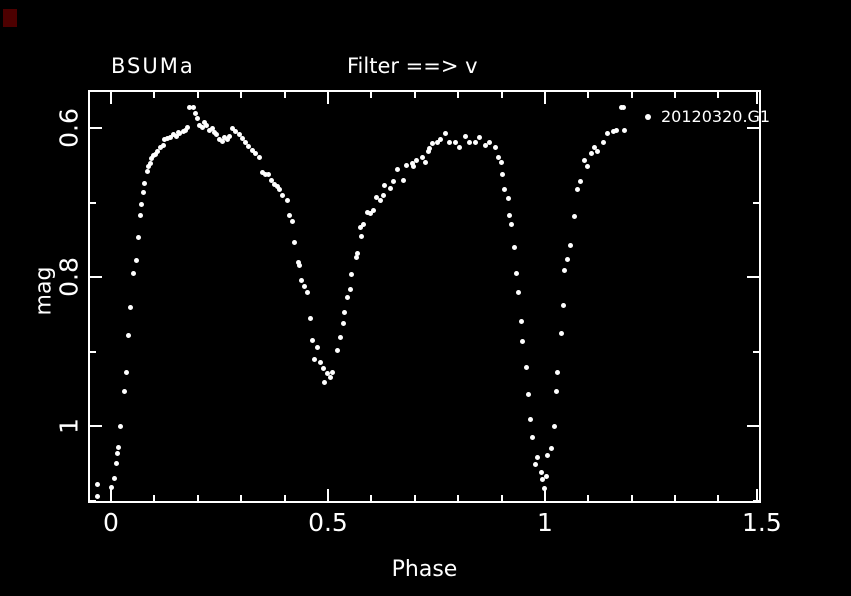 The image size is (851, 596). What do you see at coordinates (716, 116) in the screenshot?
I see `legend-label: 20120320.G1` at bounding box center [716, 116].